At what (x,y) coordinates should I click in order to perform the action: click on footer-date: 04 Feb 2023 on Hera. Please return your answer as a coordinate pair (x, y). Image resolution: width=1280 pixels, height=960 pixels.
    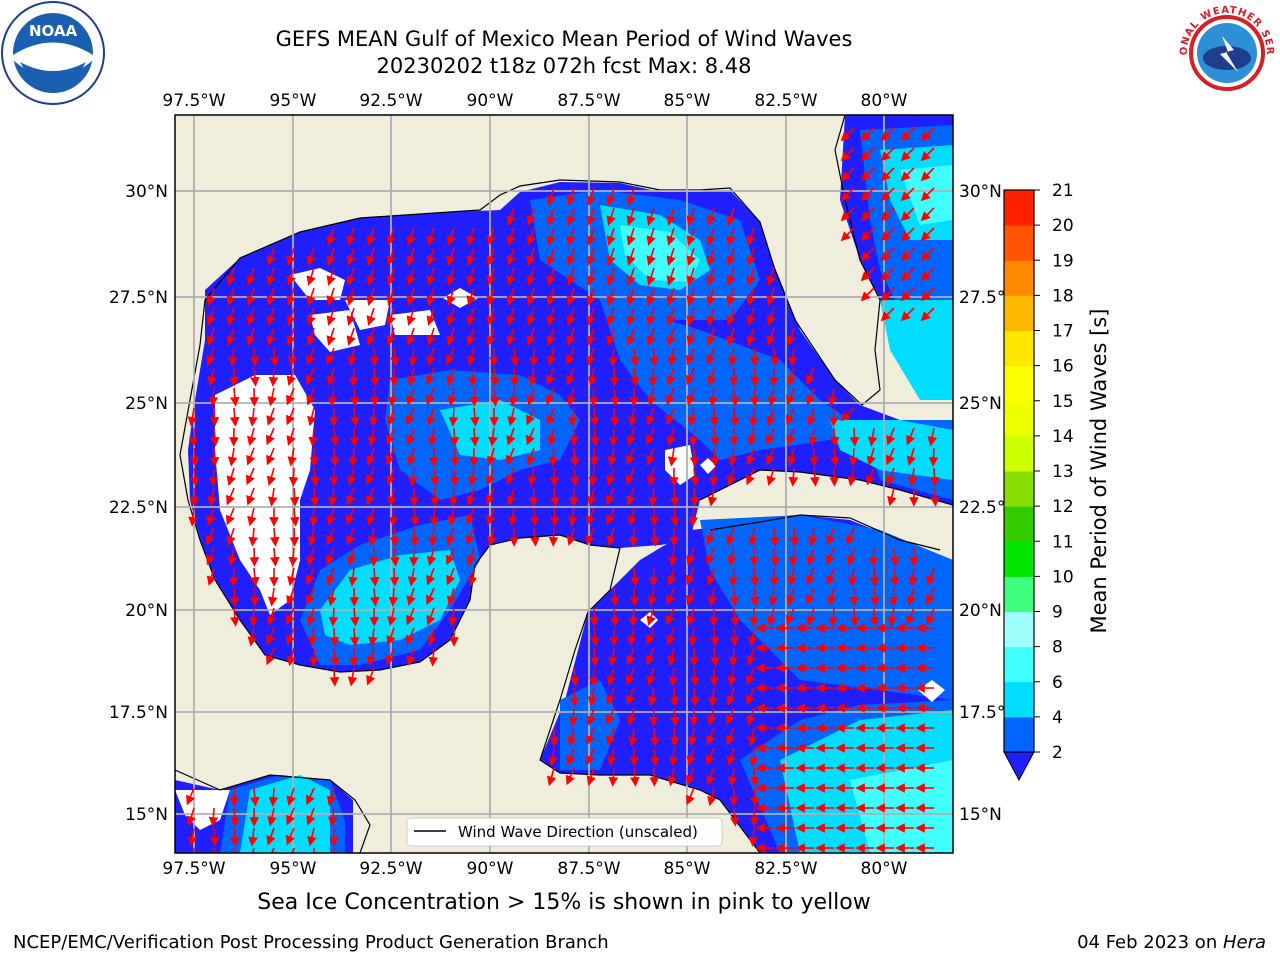
    Looking at the image, I should click on (1171, 942).